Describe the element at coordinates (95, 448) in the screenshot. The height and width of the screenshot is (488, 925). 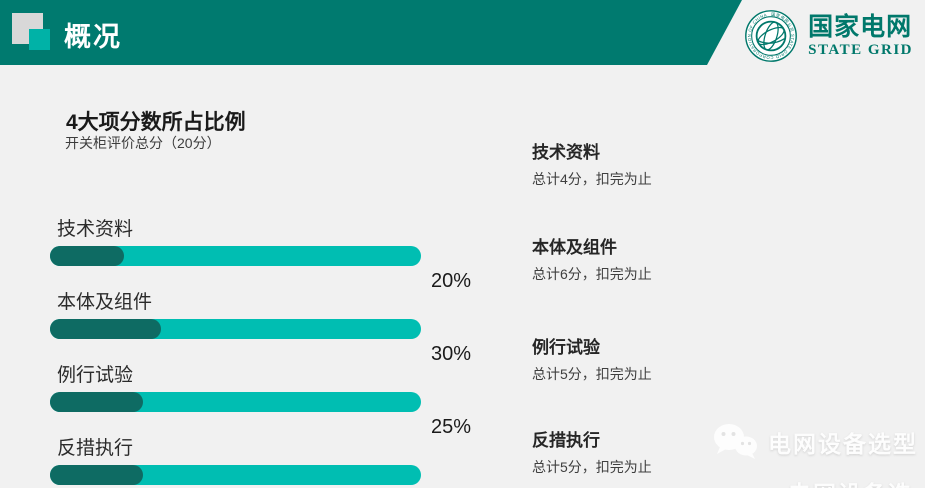
I see `bar-label: 反措执行` at that location.